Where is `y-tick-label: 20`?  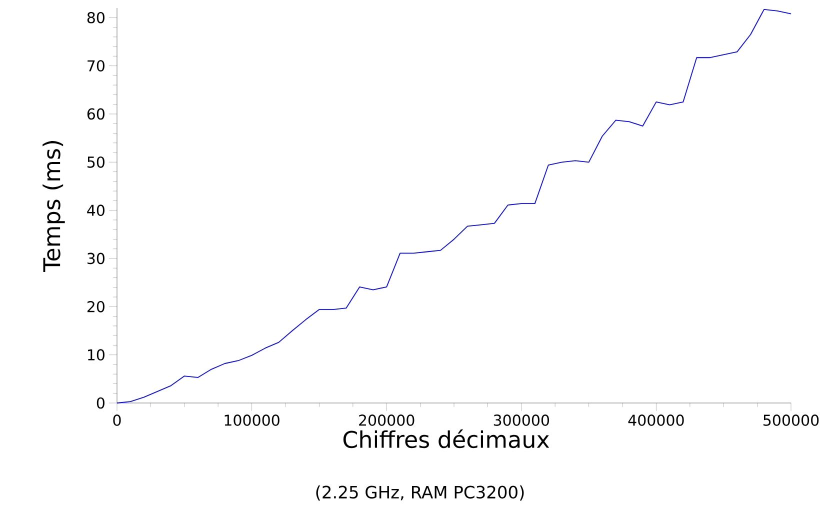 y-tick-label: 20 is located at coordinates (95, 306).